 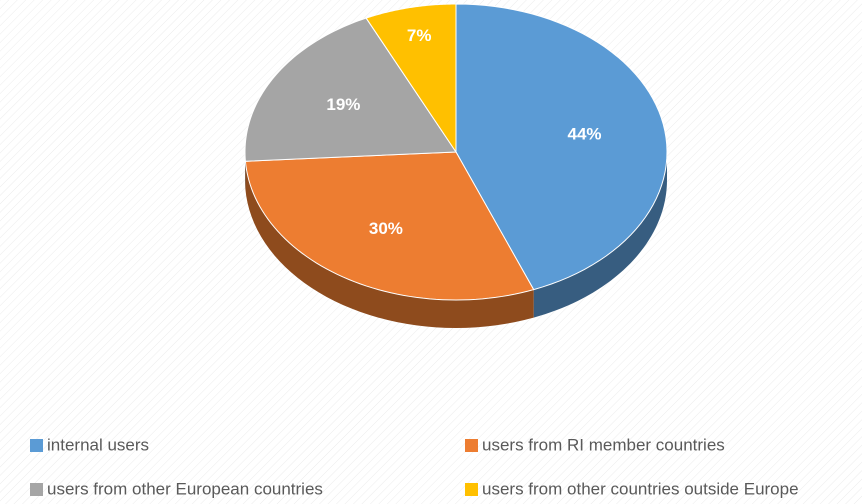 I want to click on data-label: 19%, so click(x=343, y=104).